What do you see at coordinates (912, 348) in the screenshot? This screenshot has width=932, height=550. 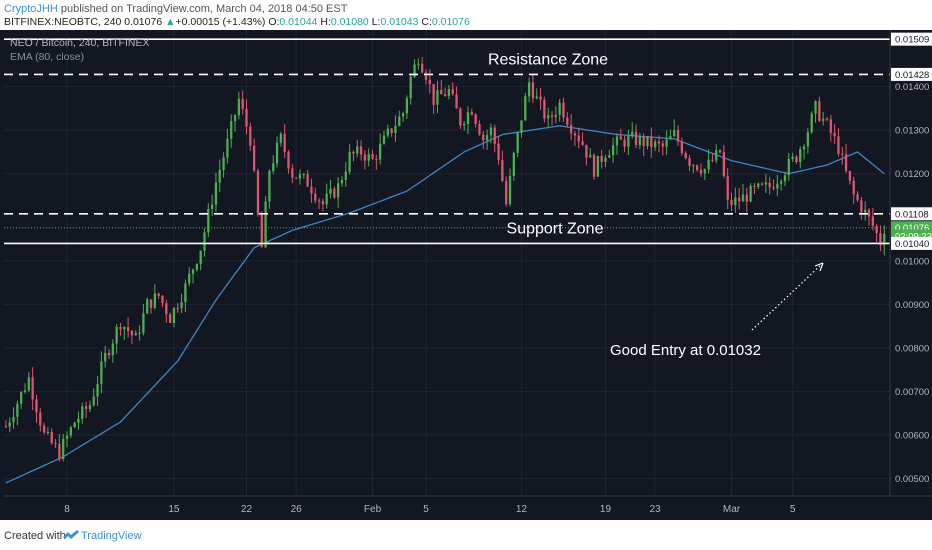 I see `y-tick-label: 0.00800` at bounding box center [912, 348].